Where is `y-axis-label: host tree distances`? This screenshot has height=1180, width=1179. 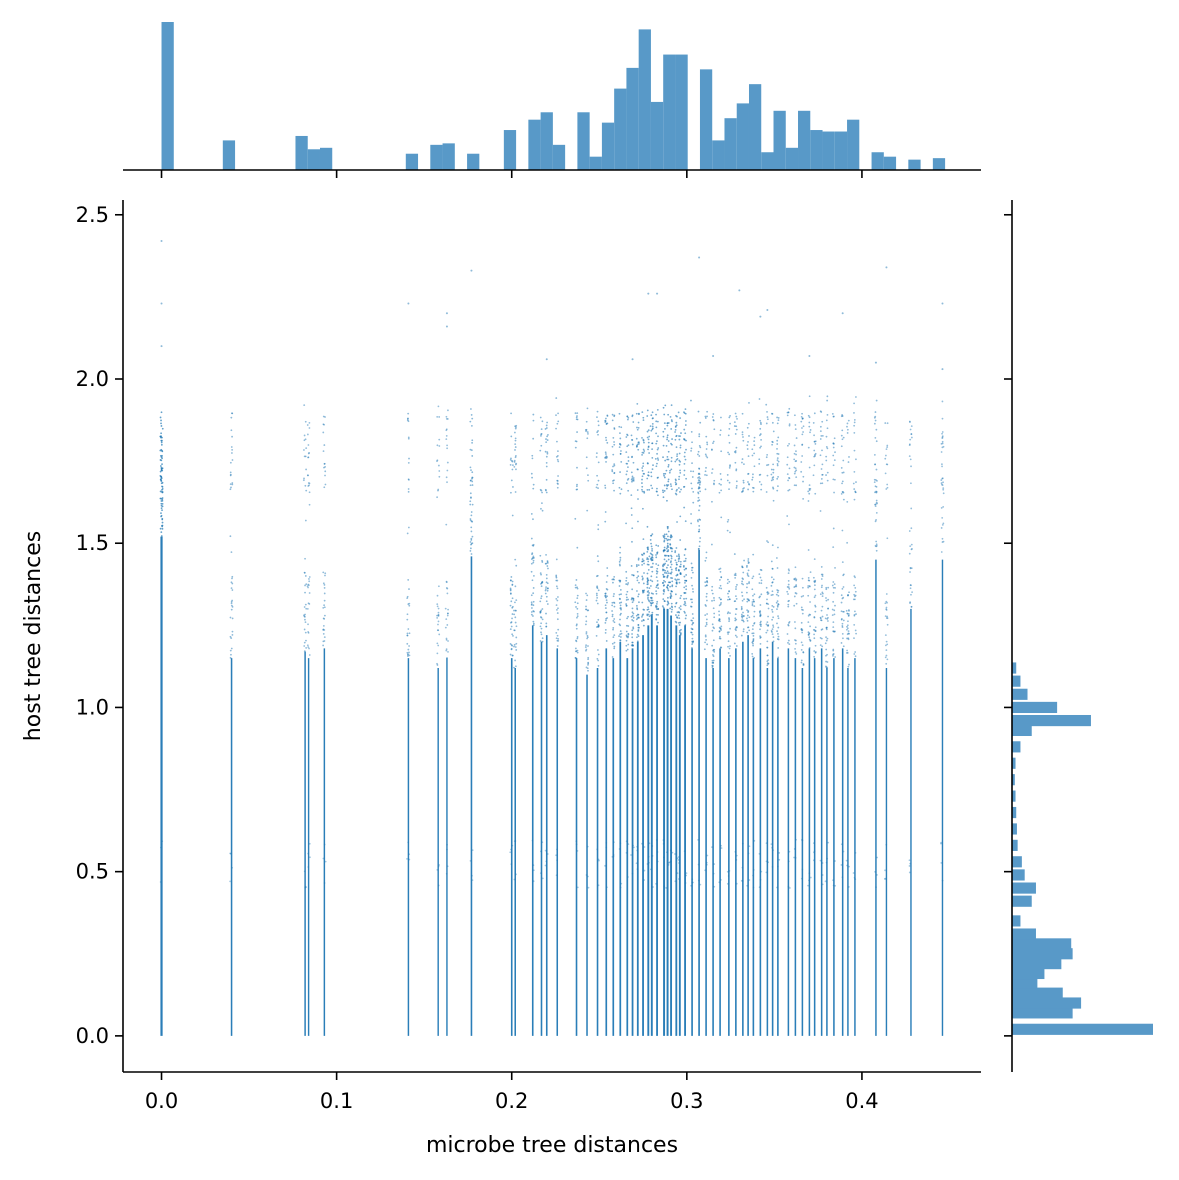
y-axis-label: host tree distances is located at coordinates (33, 636).